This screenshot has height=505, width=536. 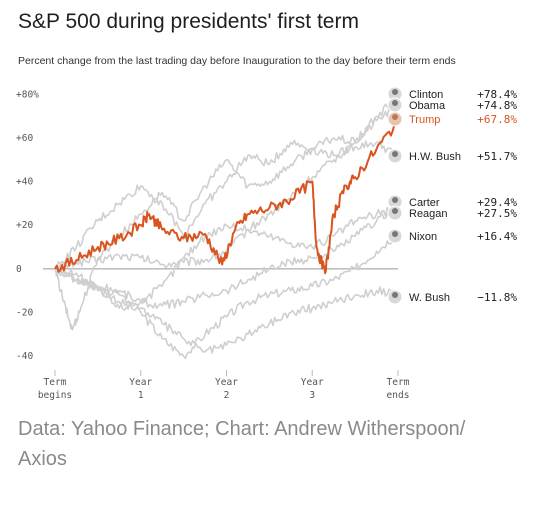 What do you see at coordinates (497, 297) in the screenshot?
I see `series-value-label: −11.8%` at bounding box center [497, 297].